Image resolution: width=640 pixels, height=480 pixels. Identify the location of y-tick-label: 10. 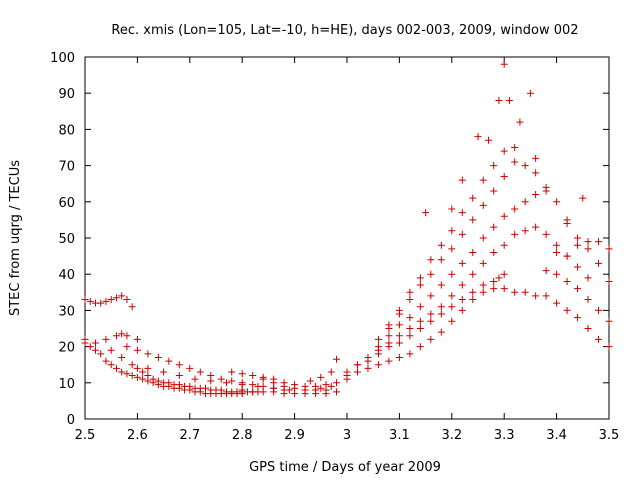
(66, 384).